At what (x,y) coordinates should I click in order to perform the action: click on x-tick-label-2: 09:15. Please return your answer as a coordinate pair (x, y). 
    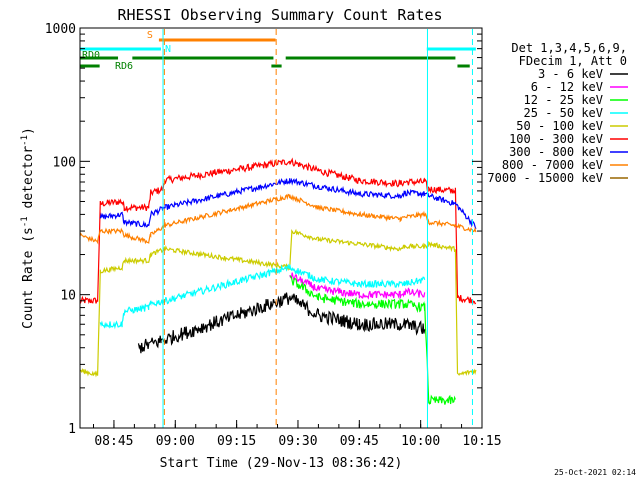
    Looking at the image, I should click on (236, 441).